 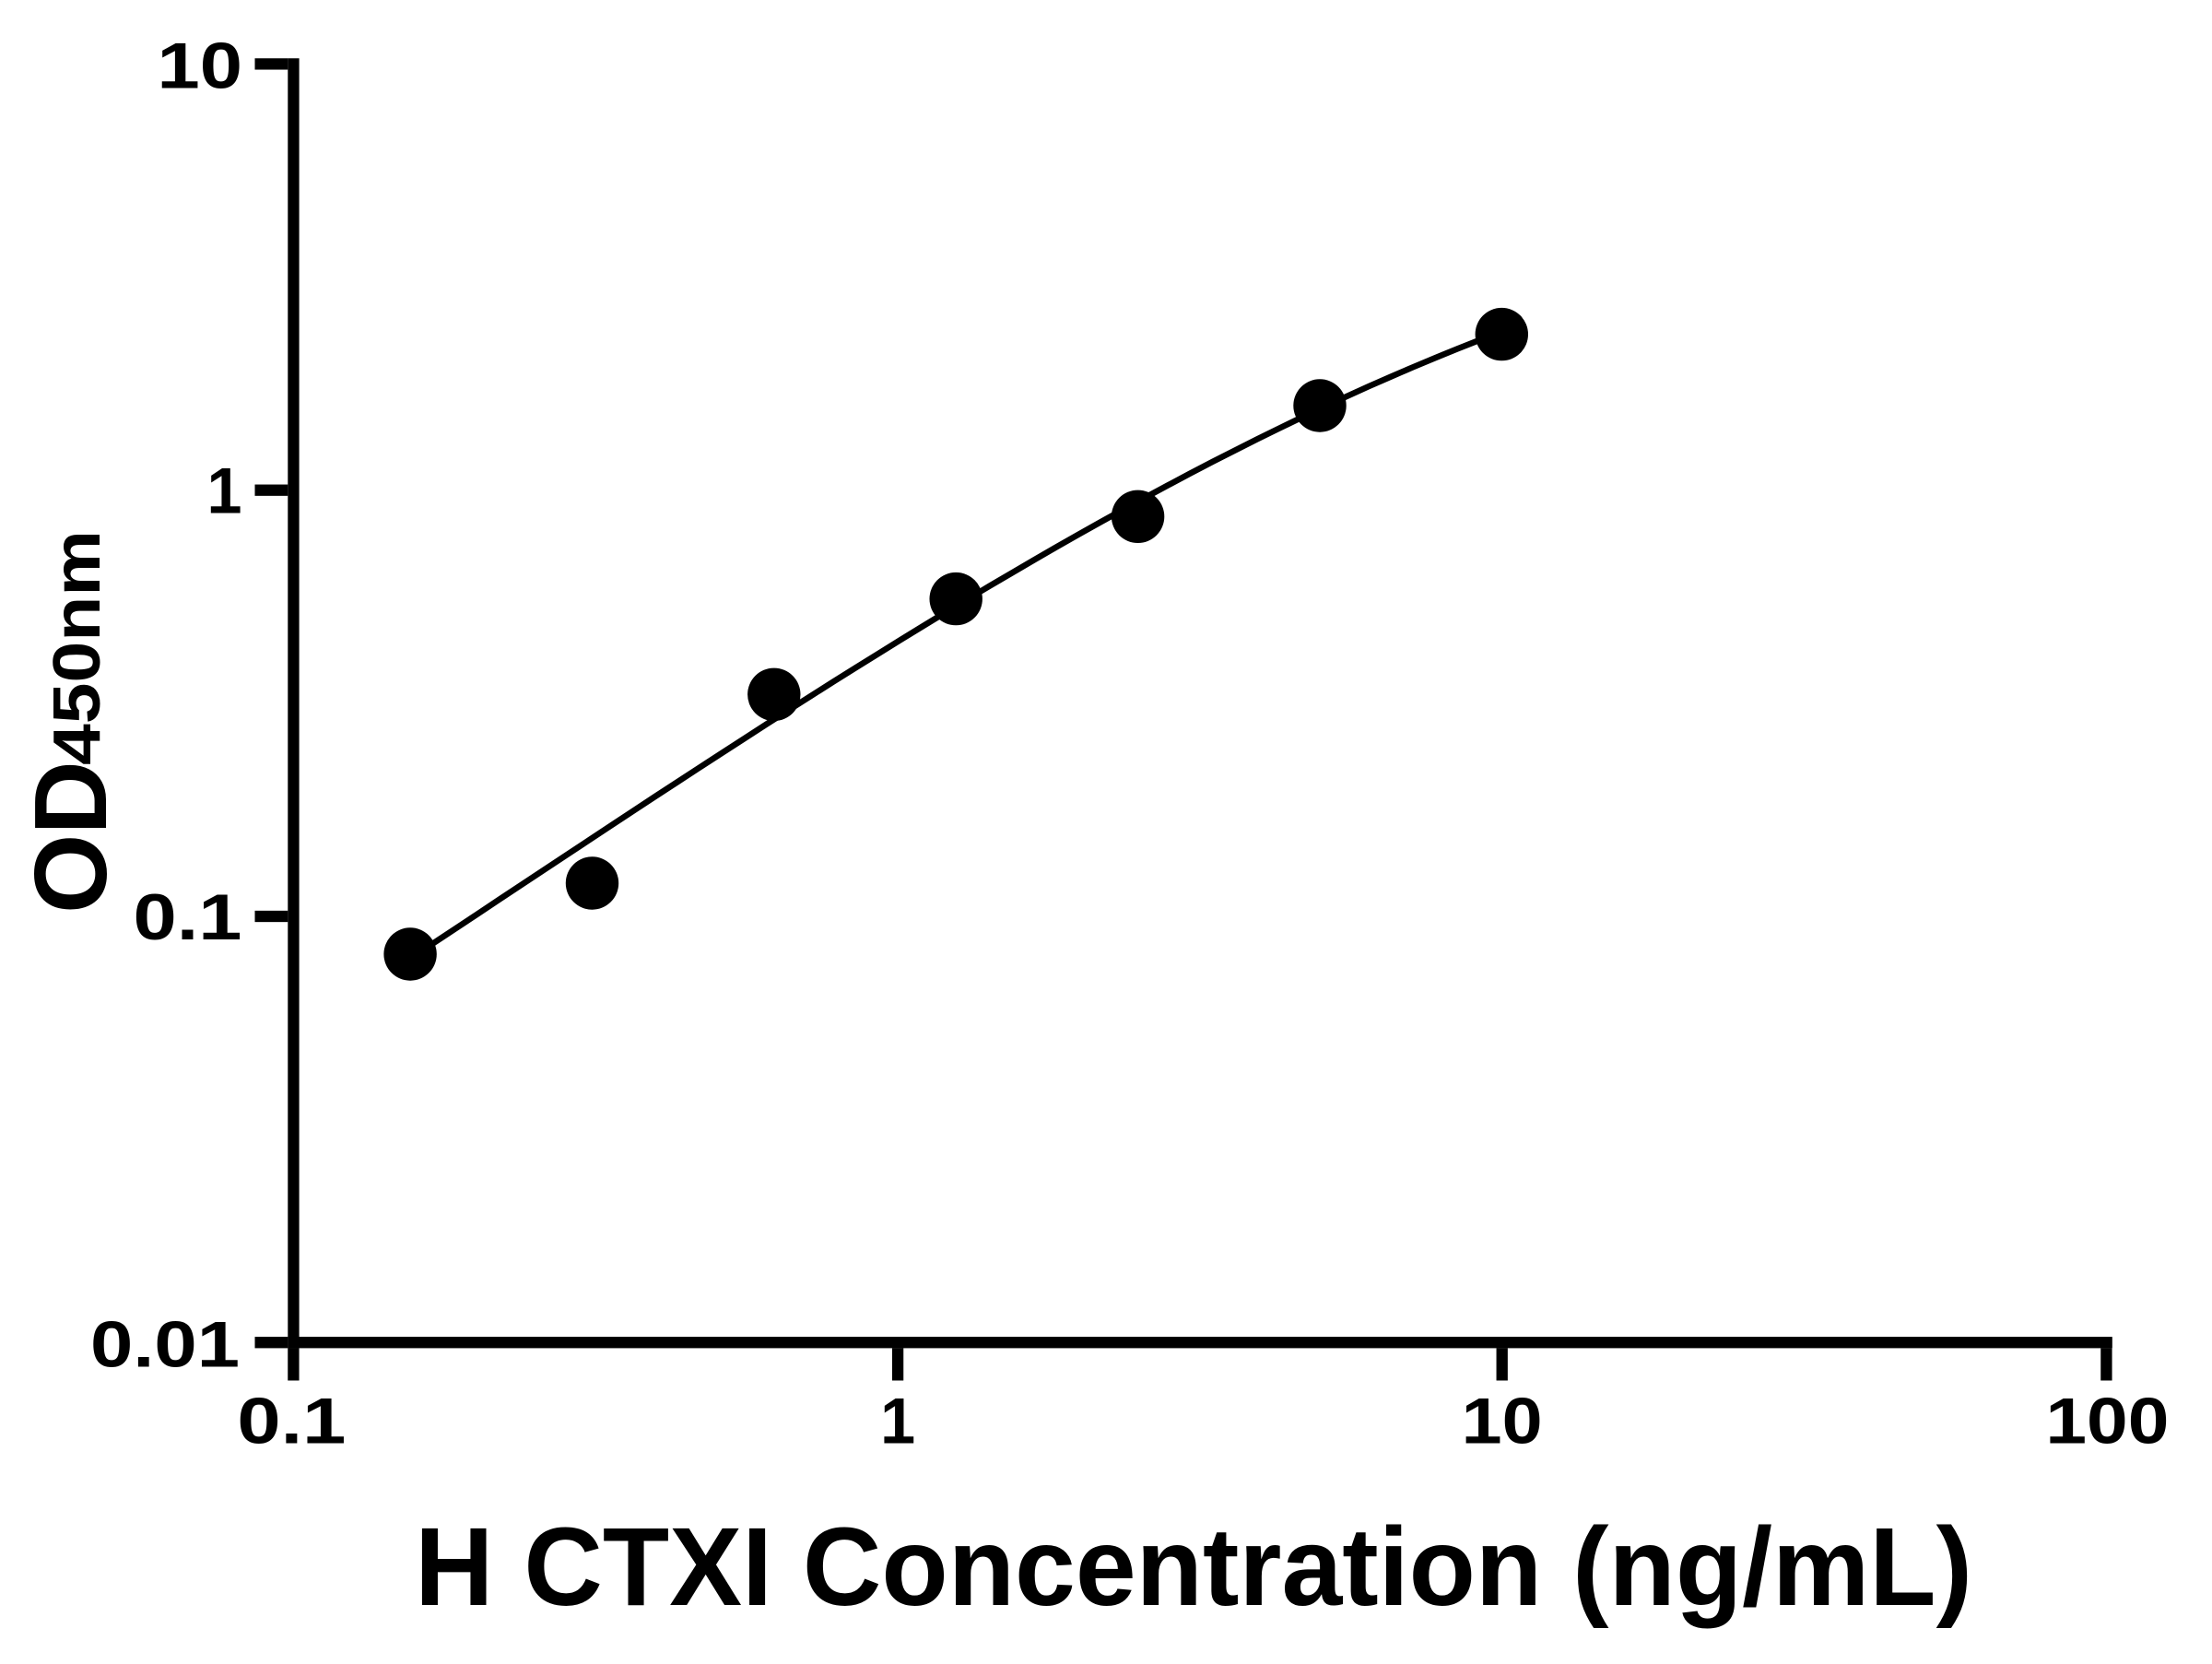 What do you see at coordinates (1193, 1567) in the screenshot?
I see `svg-text: H CTXI Concentration (ng/mL)` at bounding box center [1193, 1567].